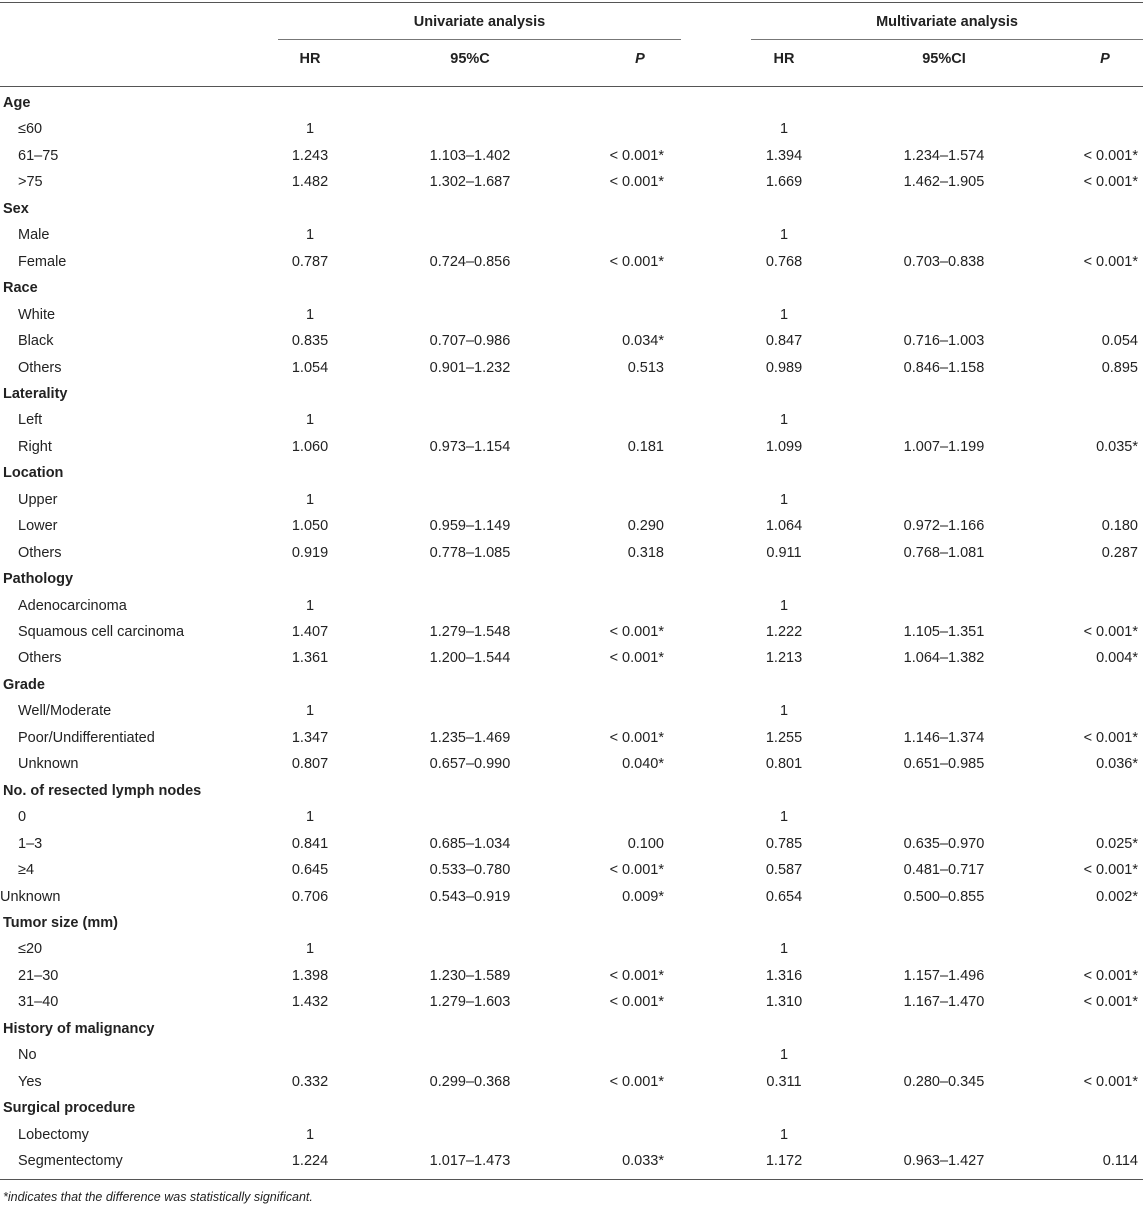 This screenshot has width=1143, height=1208. I want to click on multi-hr-cell: 0.768, so click(784, 262).